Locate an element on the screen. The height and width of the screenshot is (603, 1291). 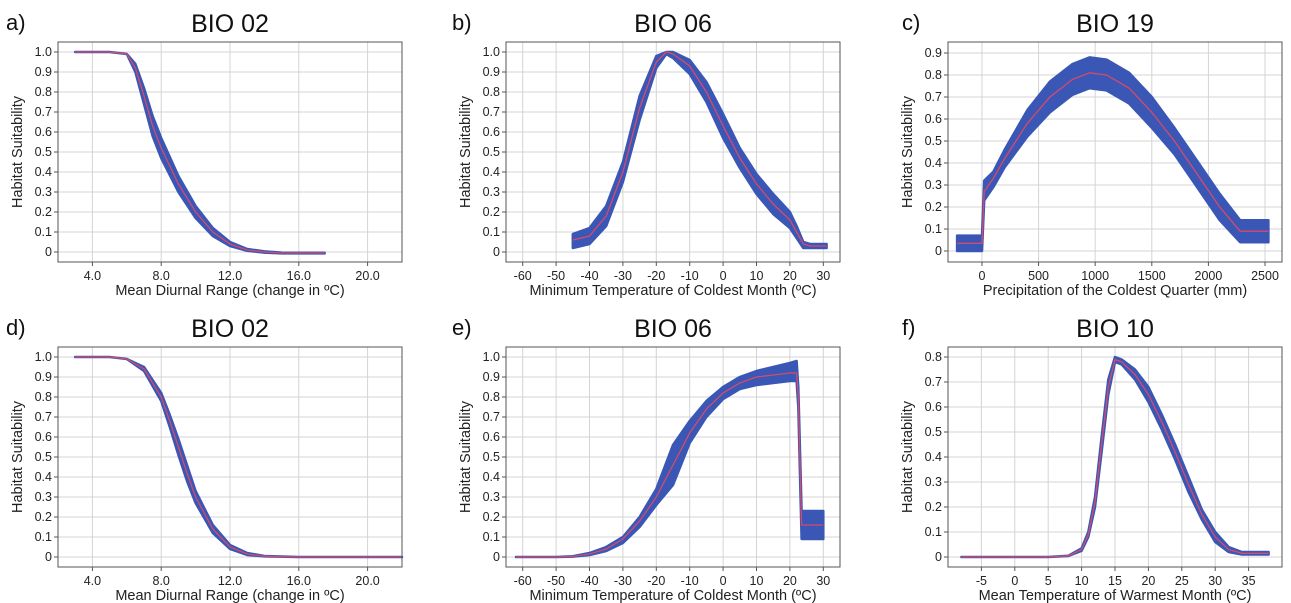
x-tick-label: 25 is located at coordinates (1182, 581).